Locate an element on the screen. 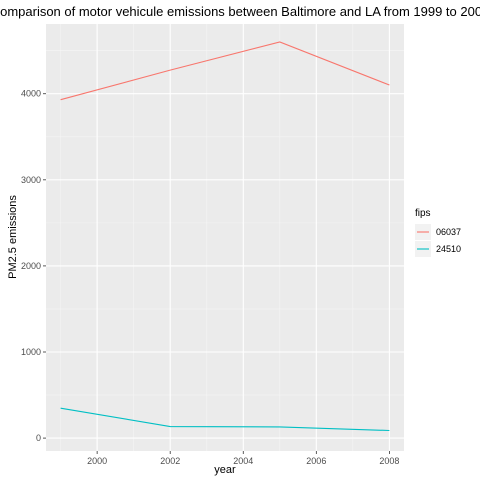 This screenshot has width=480, height=480. x-axis-ticks: 2000 2002 2004 2006 2008 is located at coordinates (243, 458).